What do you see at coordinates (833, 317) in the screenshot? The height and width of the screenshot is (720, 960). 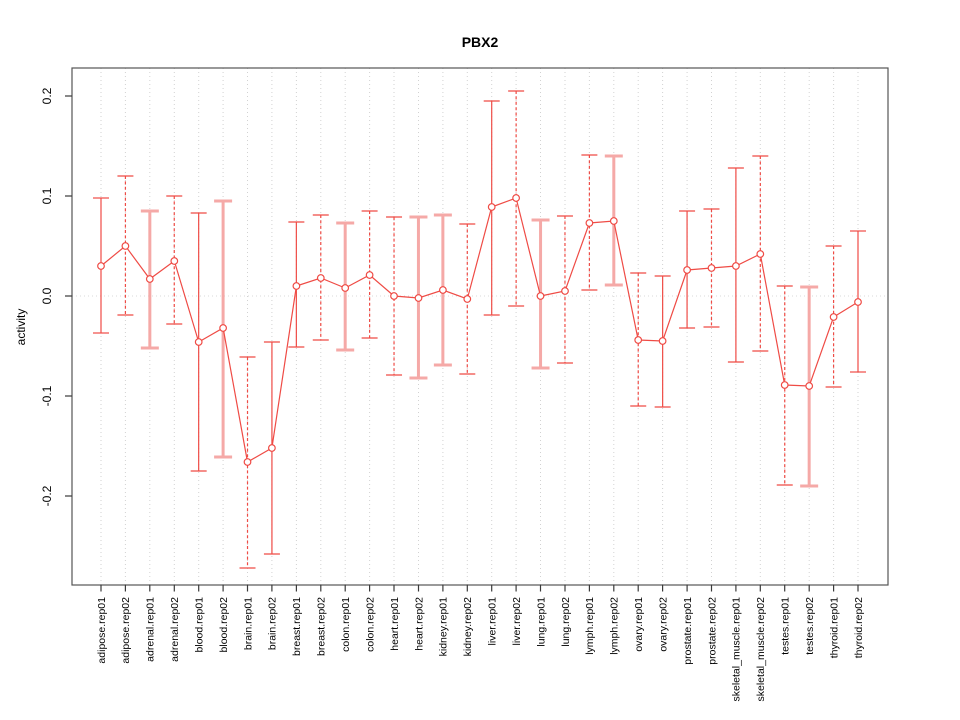 I see `data-point-thyroid.rep01` at bounding box center [833, 317].